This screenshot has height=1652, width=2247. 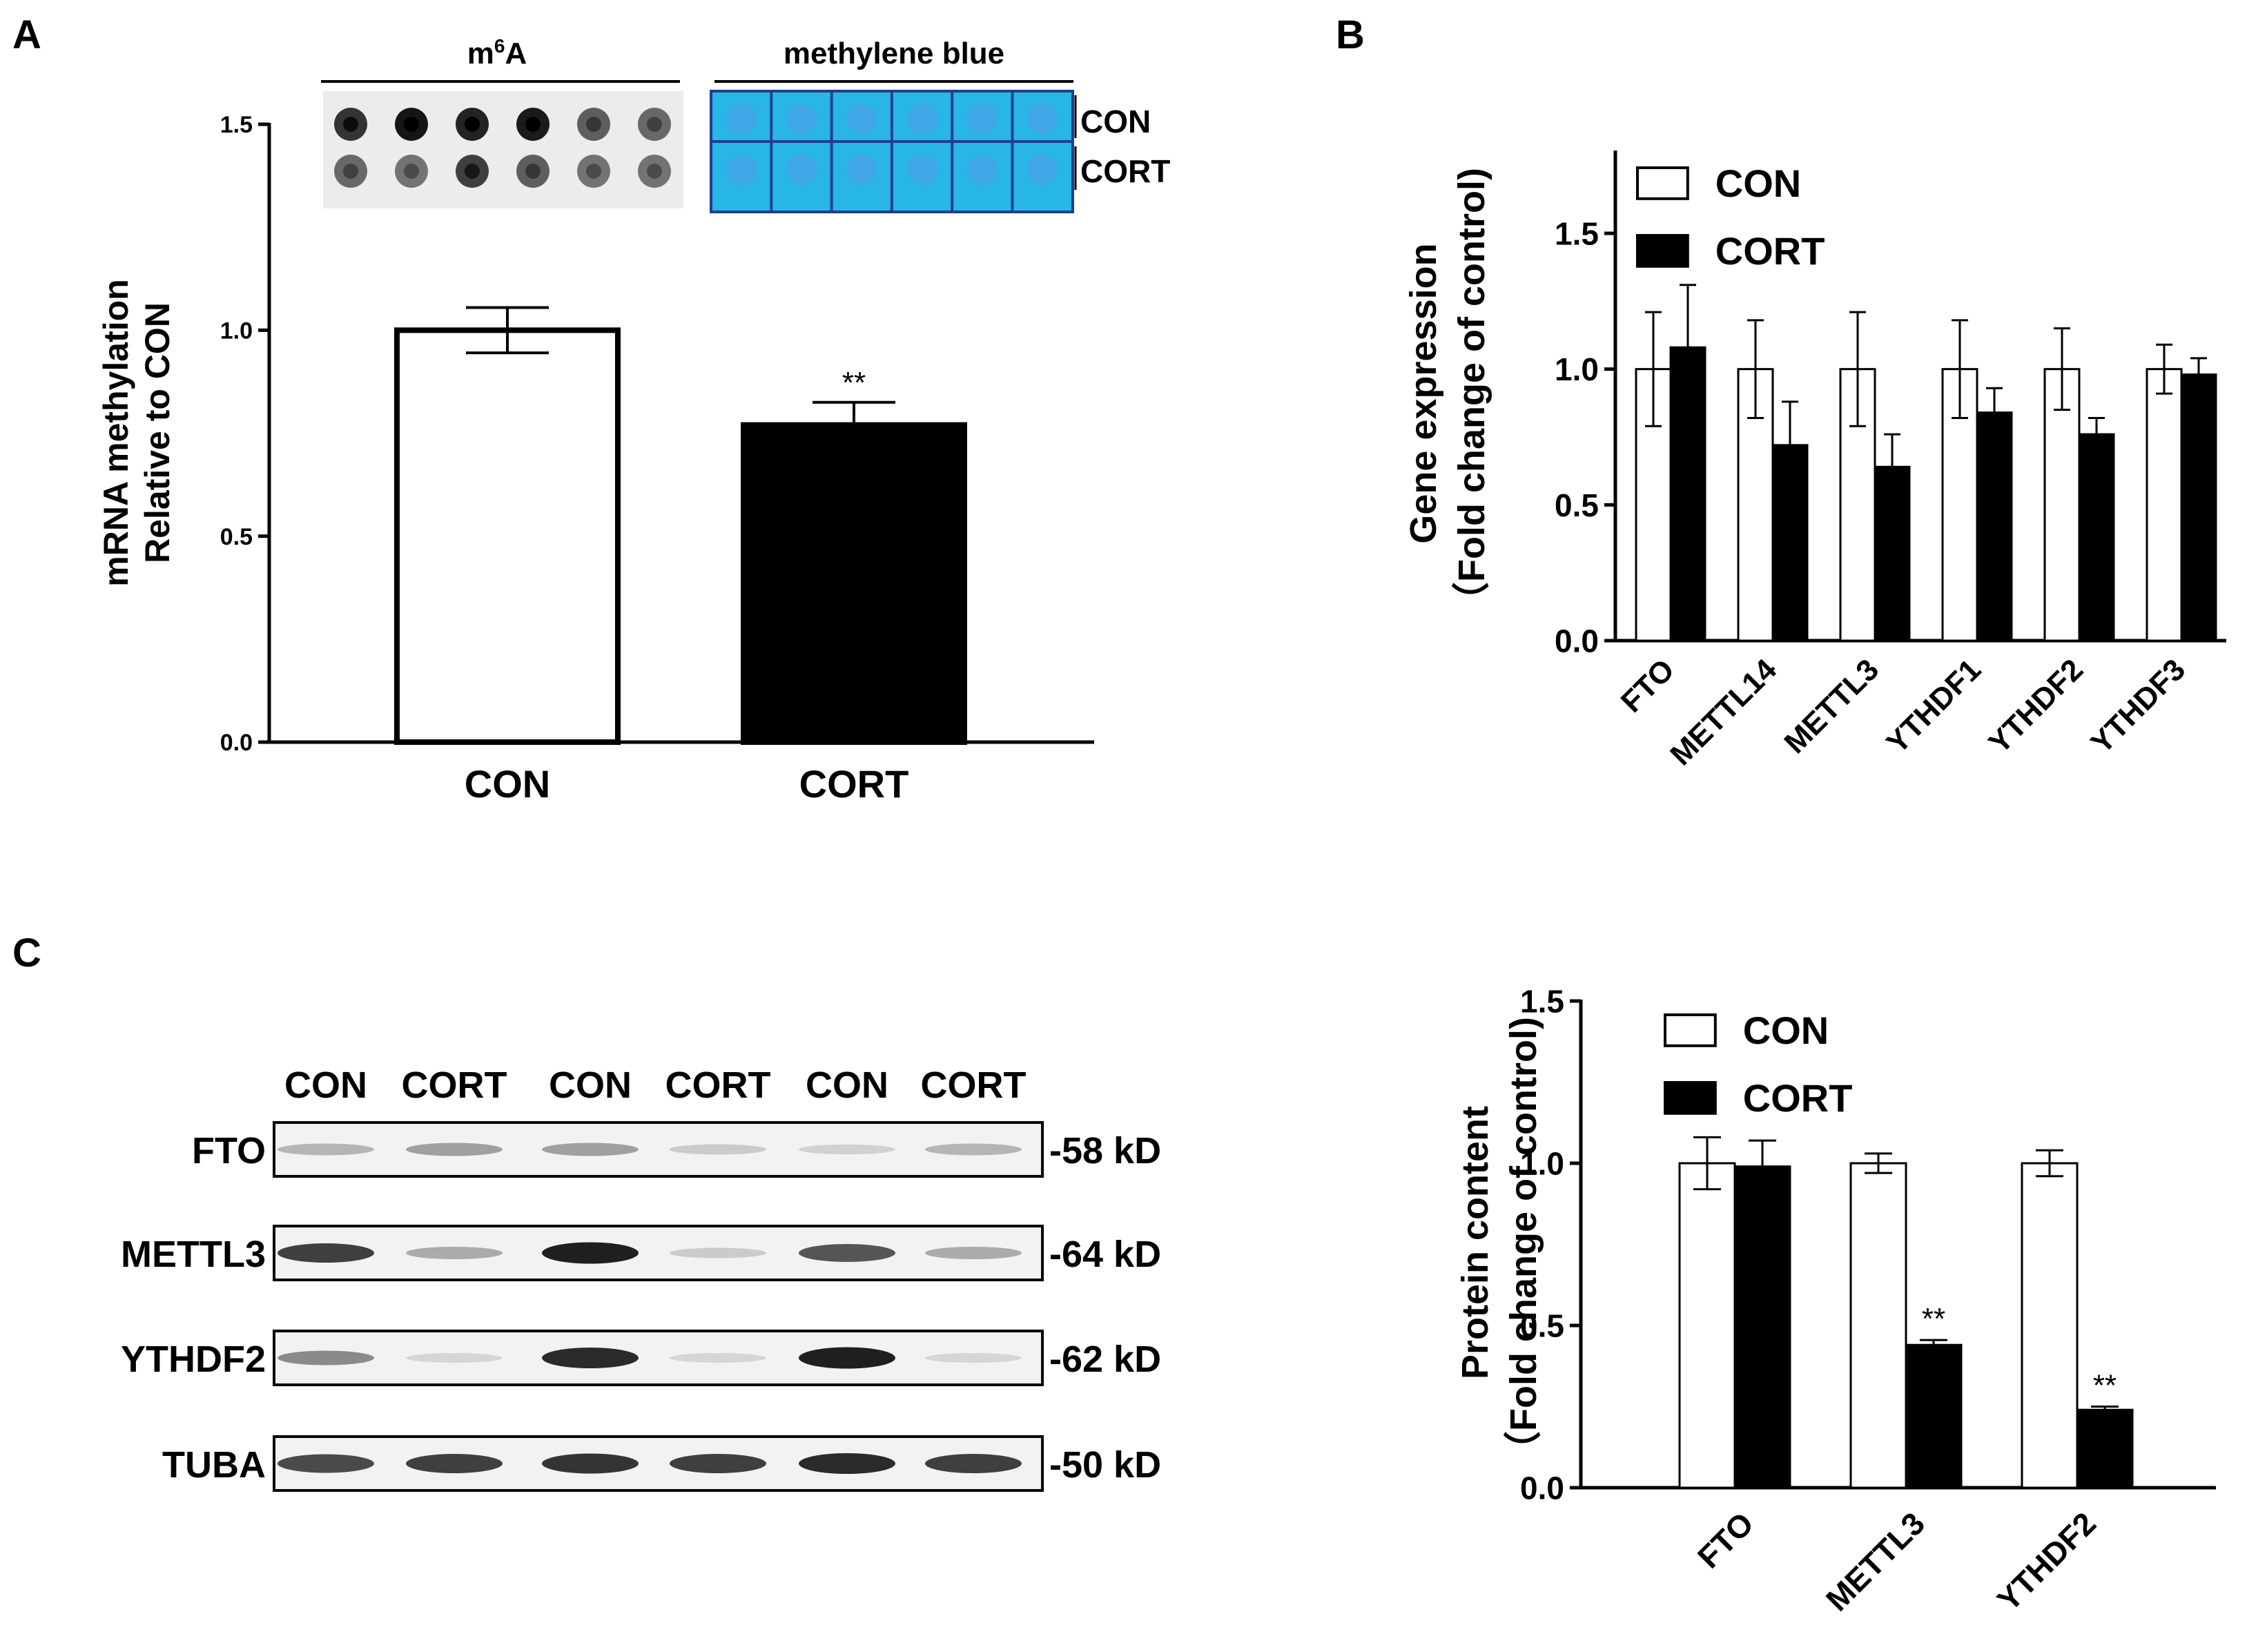 What do you see at coordinates (894, 54) in the screenshot?
I see `stain-title: methylene blue` at bounding box center [894, 54].